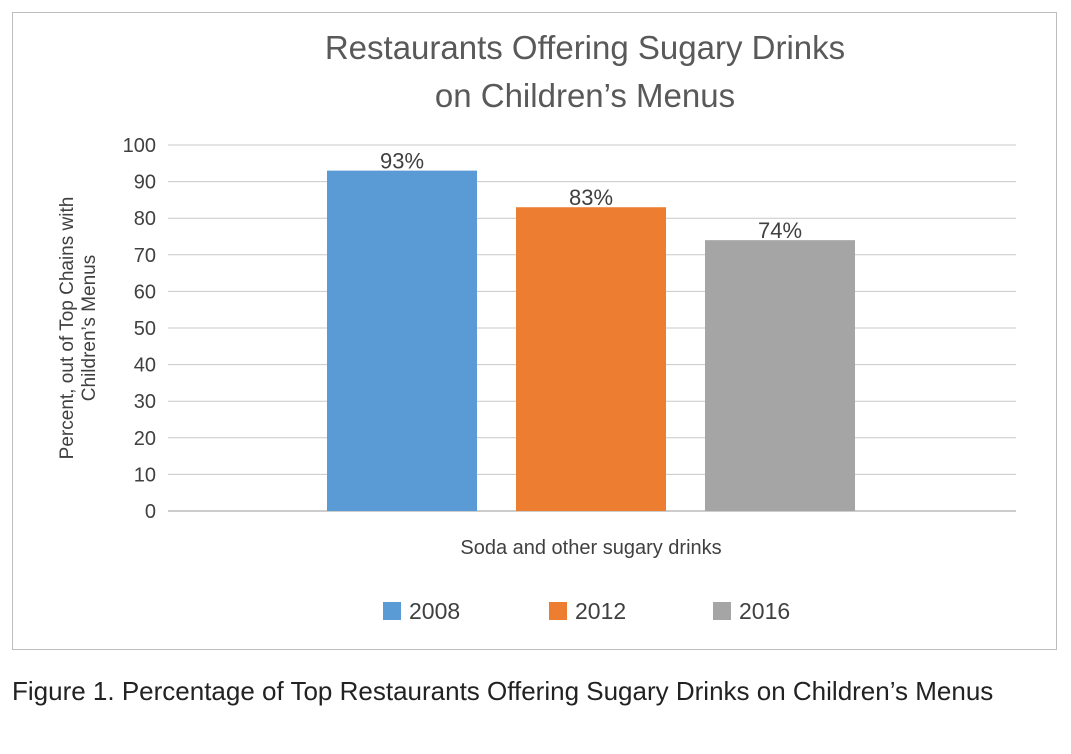 This screenshot has height=754, width=1071. What do you see at coordinates (585, 95) in the screenshot?
I see `chart-title-line: on Children’s Menus` at bounding box center [585, 95].